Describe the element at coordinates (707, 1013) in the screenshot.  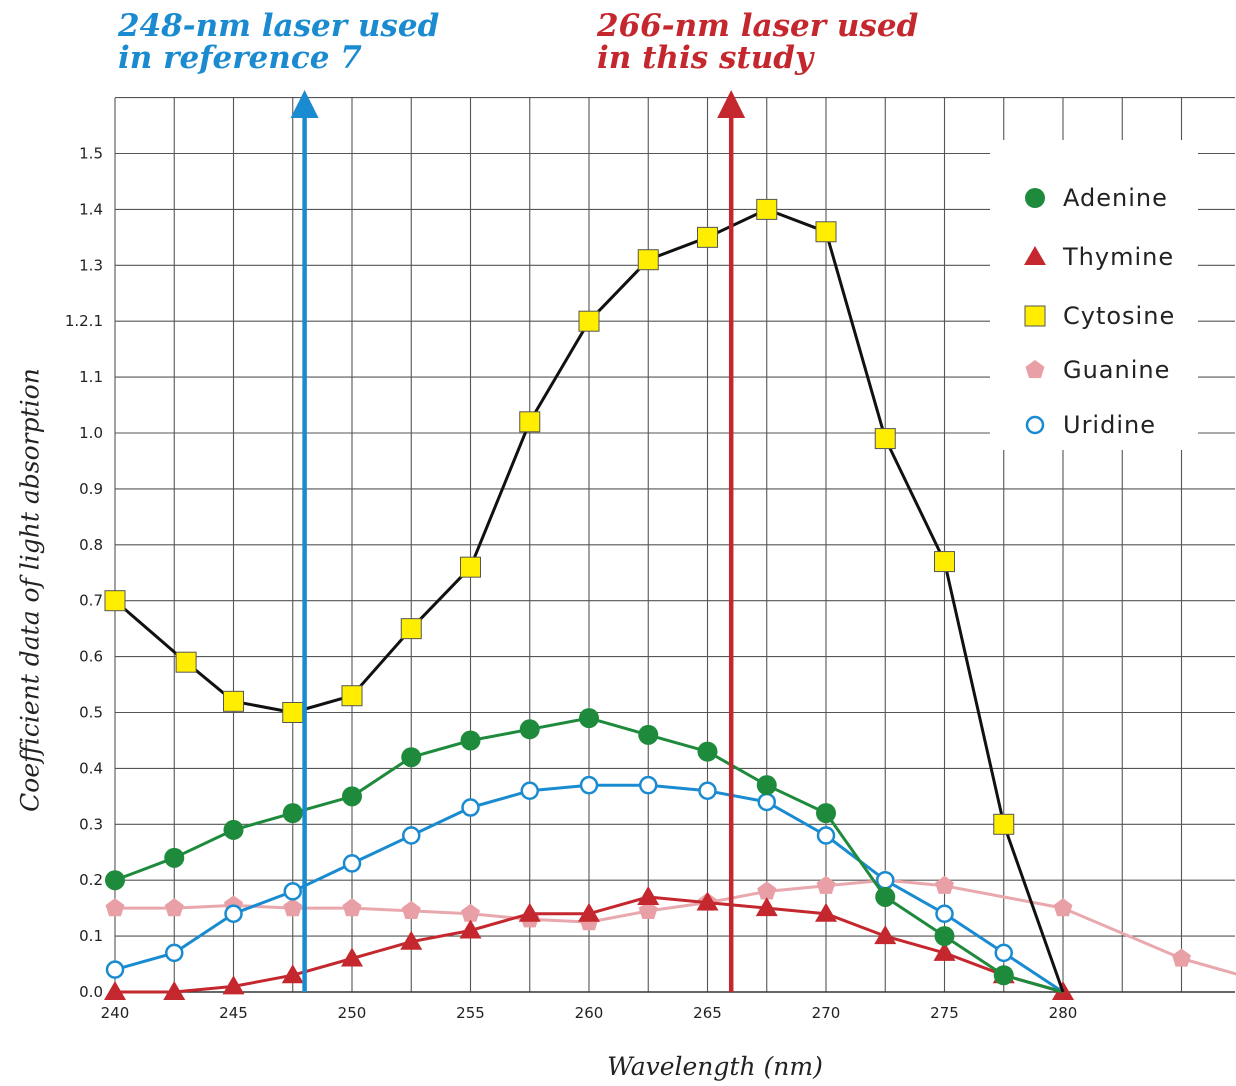
I see `x-tick-label: 265` at that location.